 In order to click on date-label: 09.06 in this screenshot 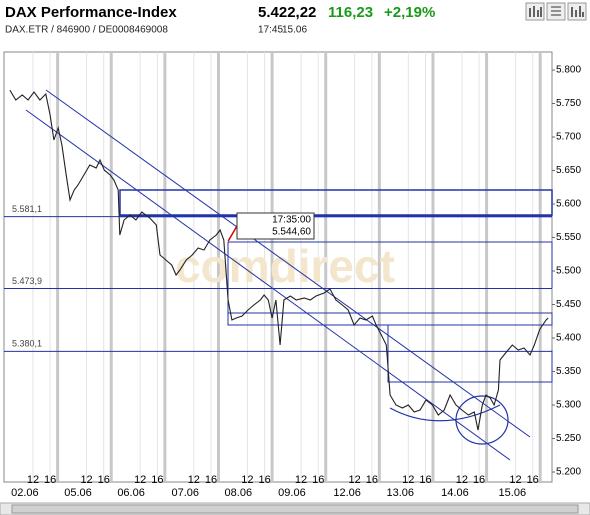, I will do `click(292, 493)`.